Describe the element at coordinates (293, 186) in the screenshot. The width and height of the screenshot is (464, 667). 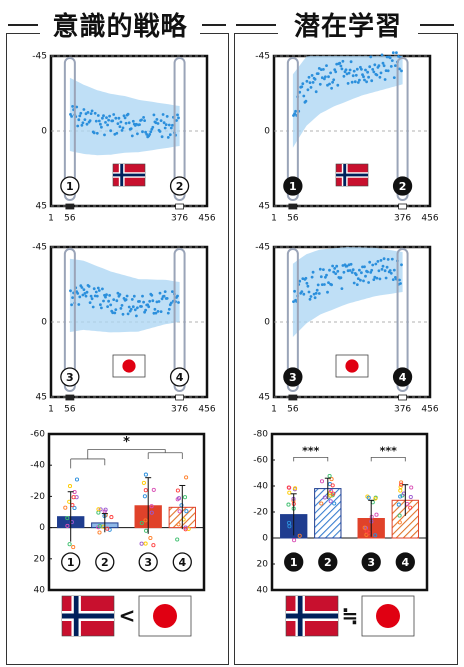
I see `phase-number-text: 1` at that location.